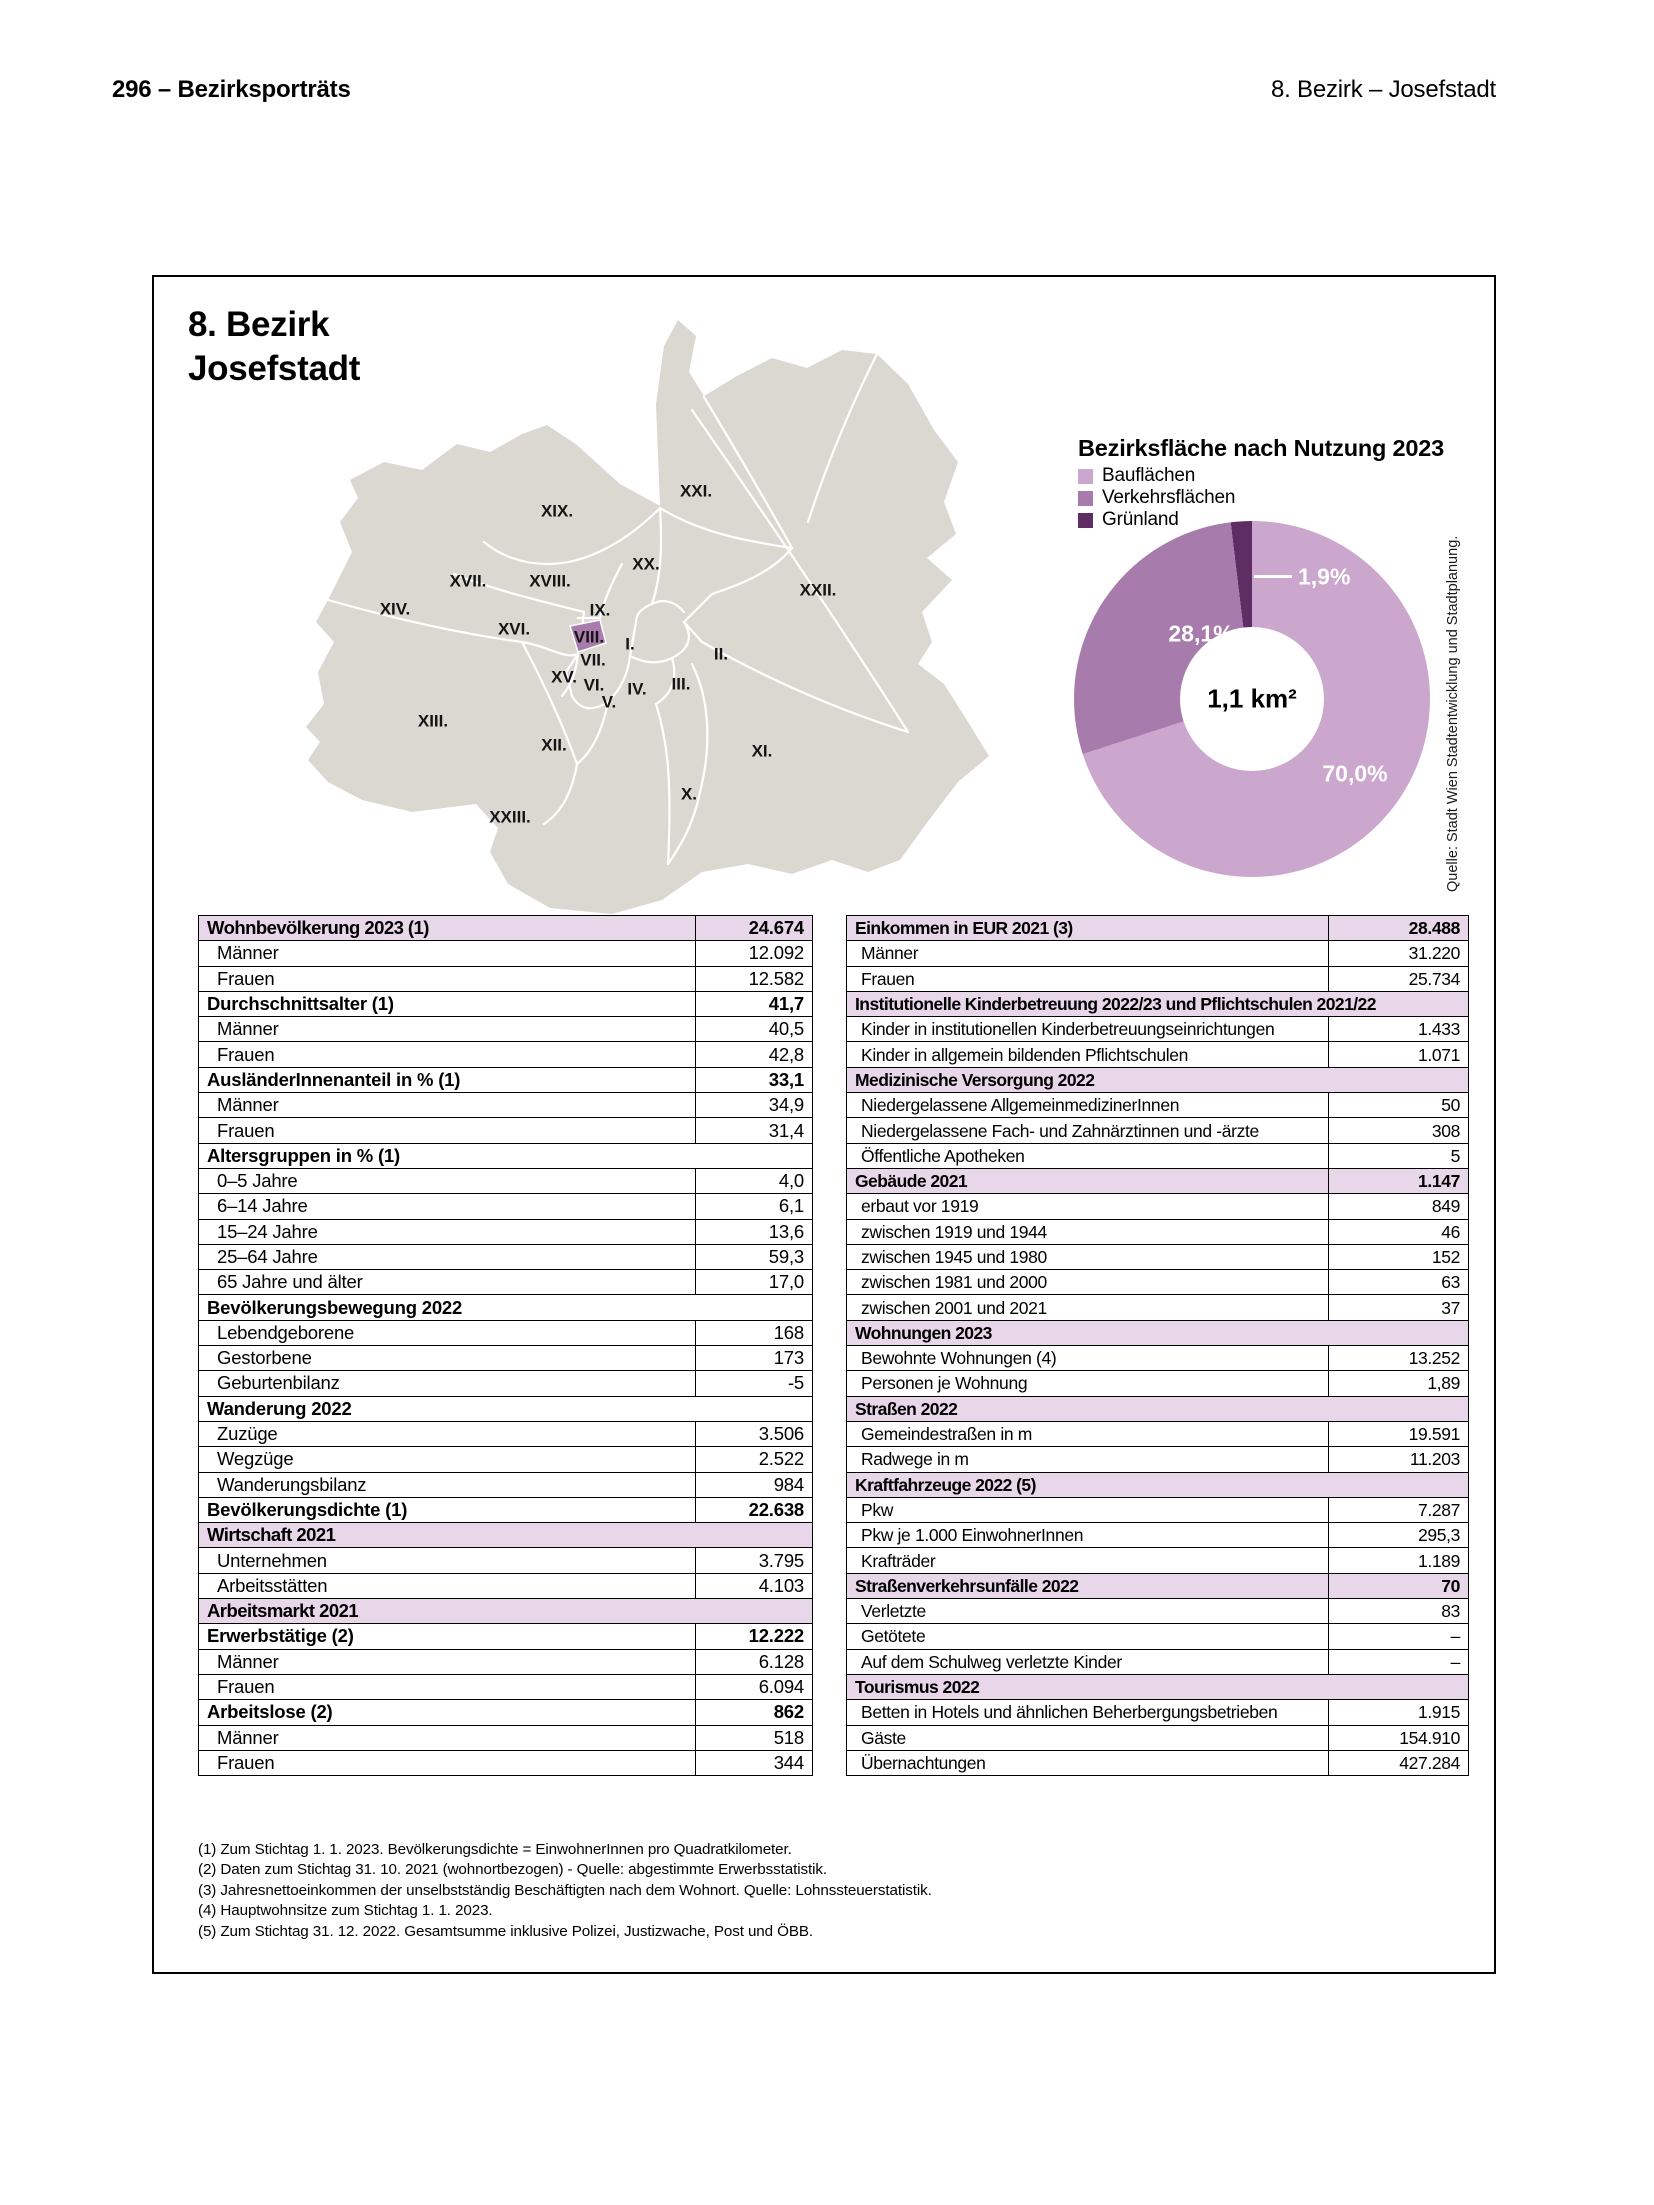  I want to click on table-row: Zuzüge 3.506, so click(505, 1434).